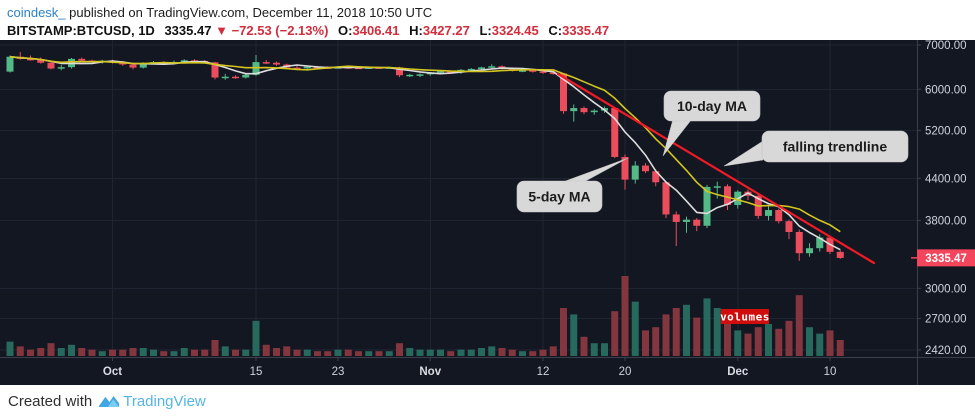 The image size is (975, 418). Describe the element at coordinates (469, 367) in the screenshot. I see `time-axis: Oct 15 23 Nov 12 20 Dec 10` at that location.